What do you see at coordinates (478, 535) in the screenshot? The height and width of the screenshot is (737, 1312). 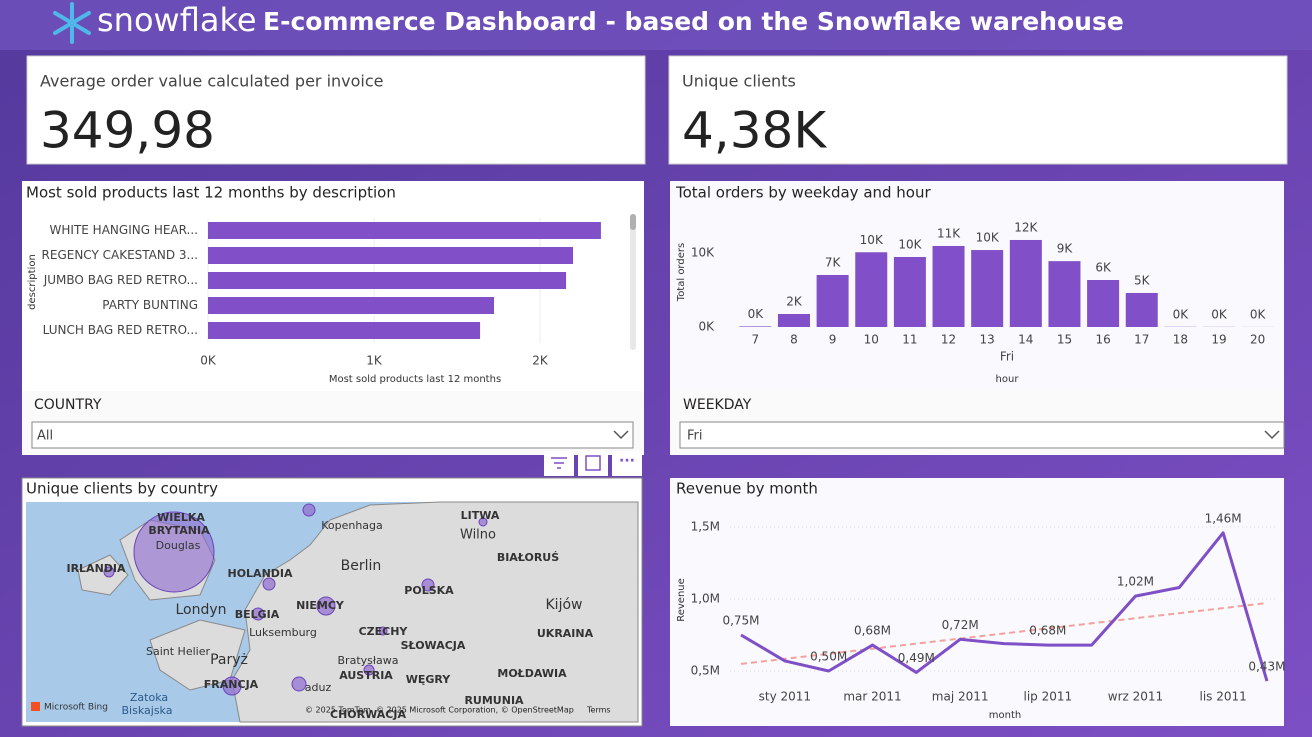 I see `map-label: Wilno` at bounding box center [478, 535].